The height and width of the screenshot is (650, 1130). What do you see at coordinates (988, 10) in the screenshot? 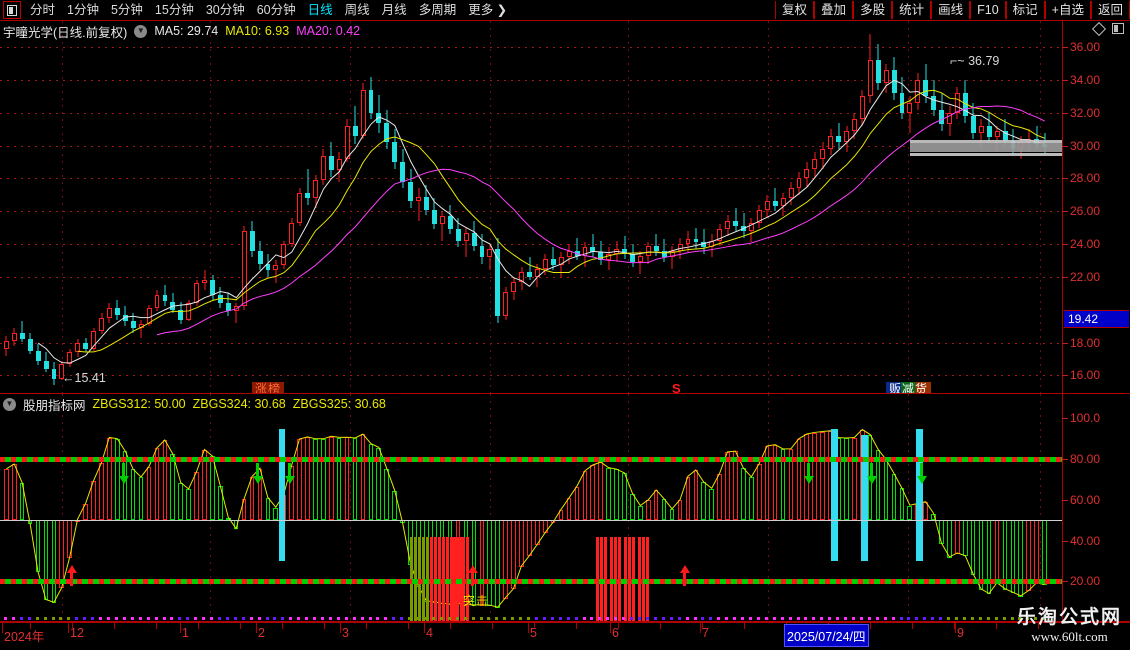
I see `toolbar-button-5: F10` at bounding box center [988, 10].